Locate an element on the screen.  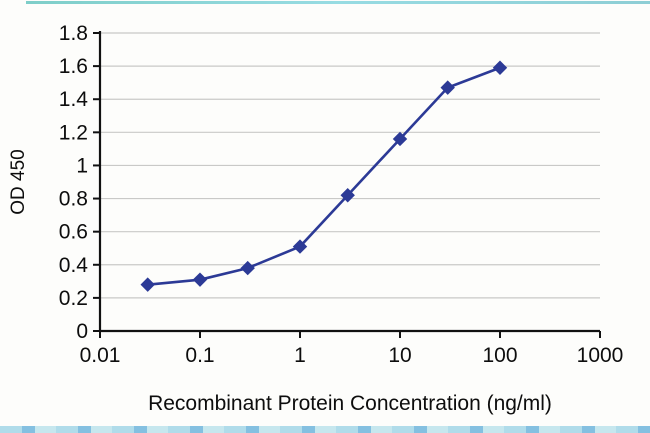
y-axis-label: OD 450 is located at coordinates (18, 181).